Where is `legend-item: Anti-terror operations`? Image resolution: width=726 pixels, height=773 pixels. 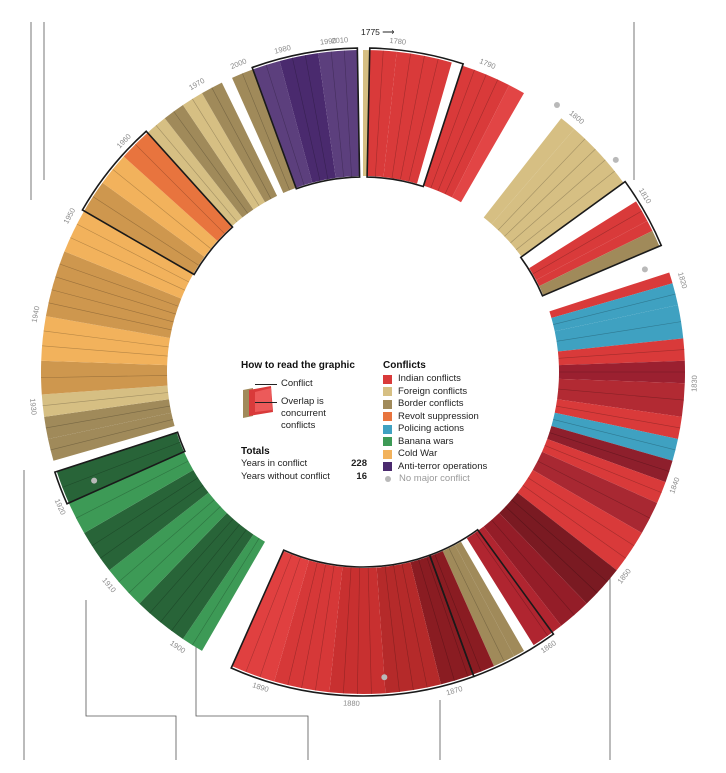
legend-item: Anti-terror operations is located at coordinates (453, 467).